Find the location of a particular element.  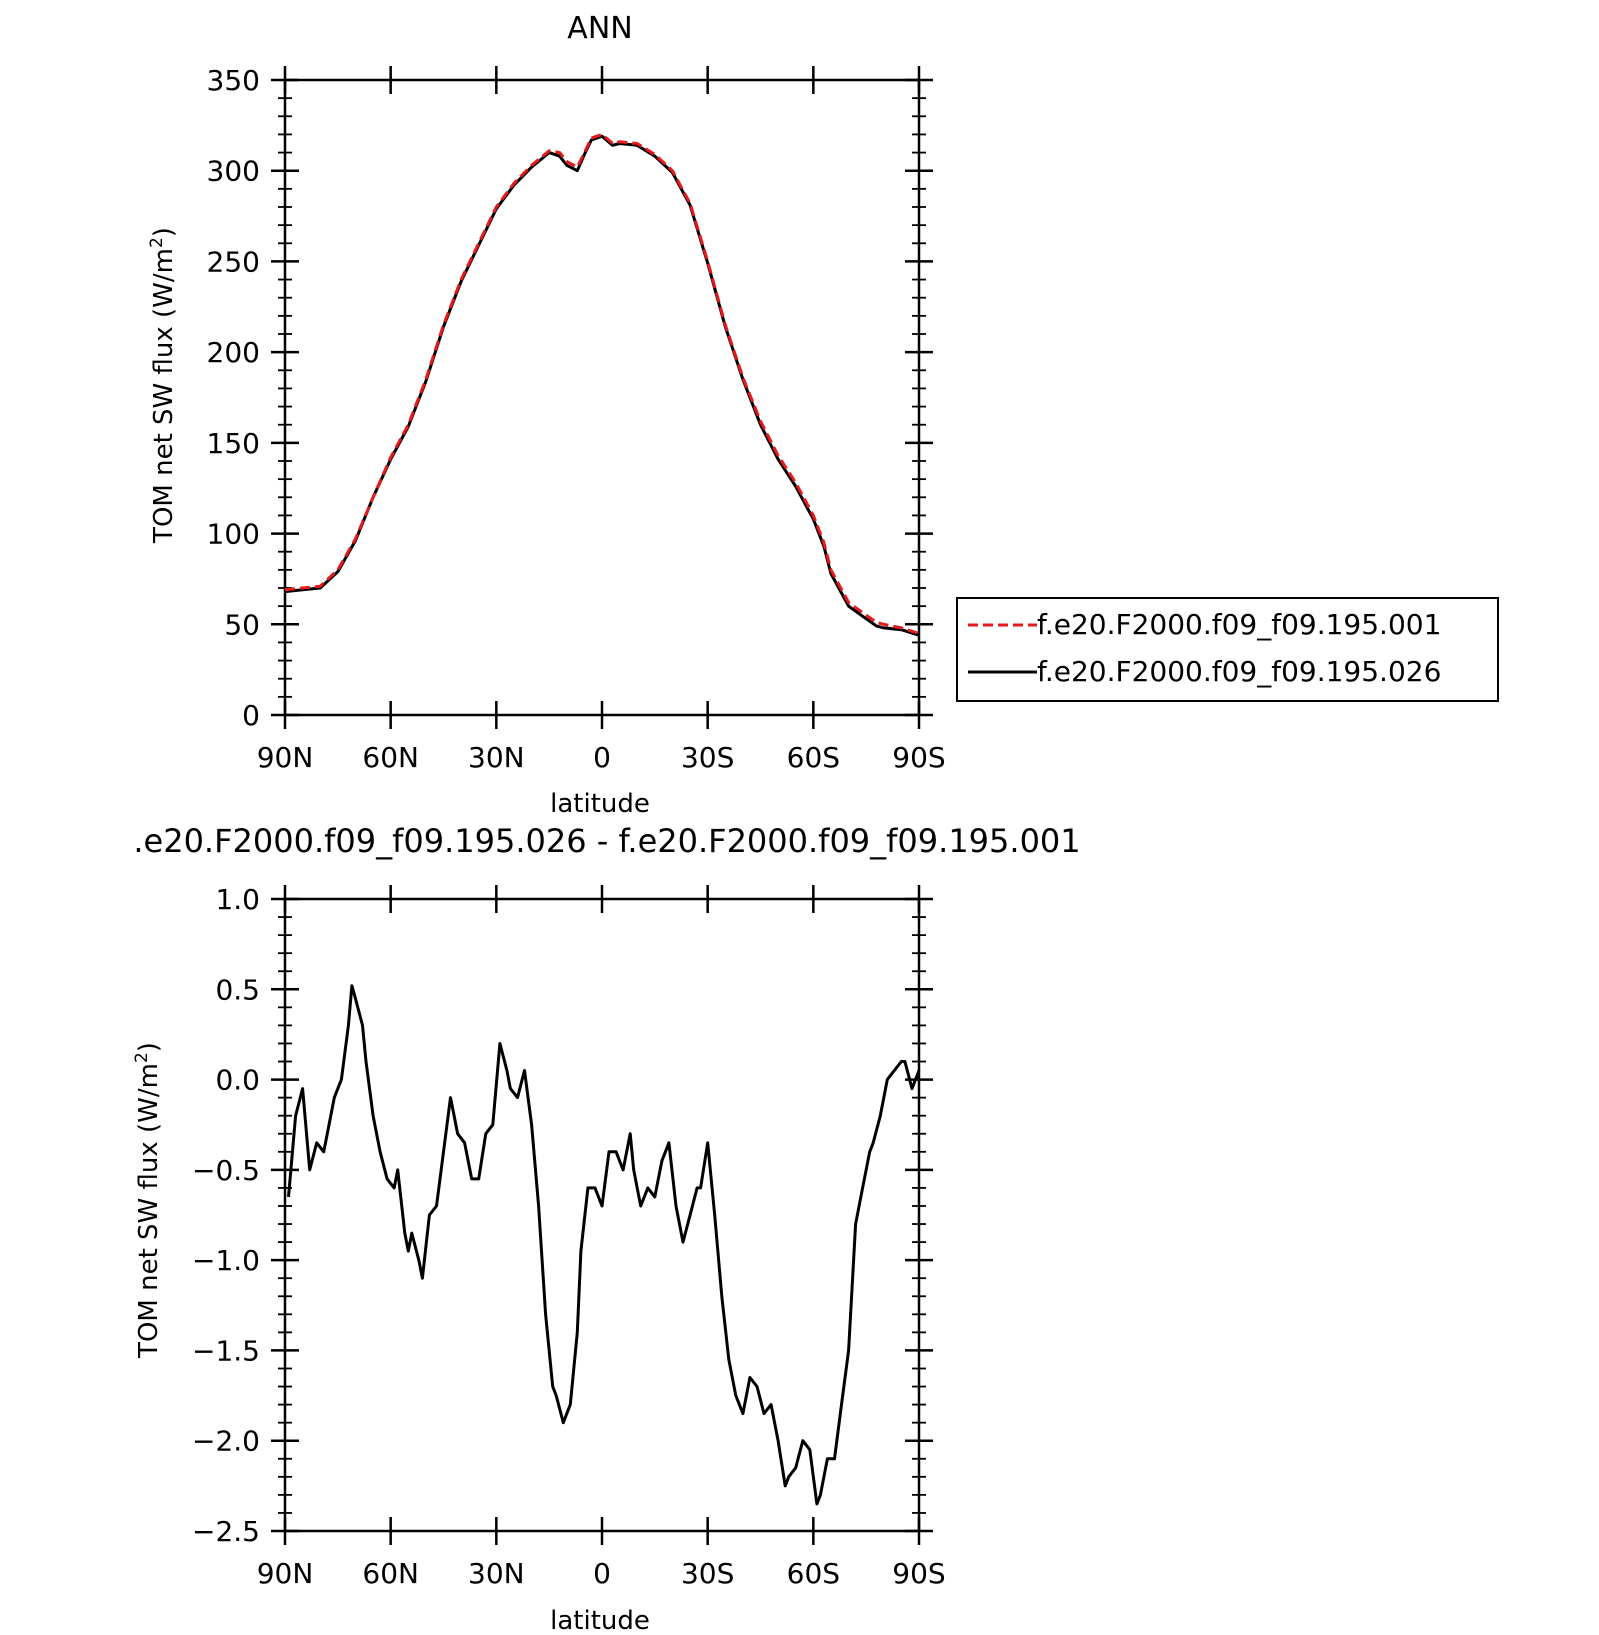

legend-box is located at coordinates (1227, 649).